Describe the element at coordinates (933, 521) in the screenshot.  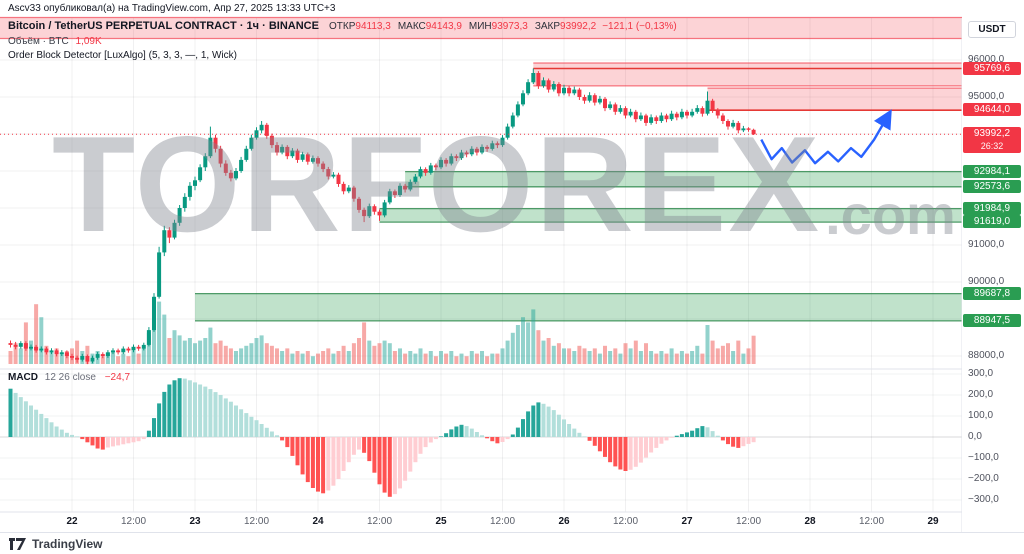
I see `time-label: 29` at that location.